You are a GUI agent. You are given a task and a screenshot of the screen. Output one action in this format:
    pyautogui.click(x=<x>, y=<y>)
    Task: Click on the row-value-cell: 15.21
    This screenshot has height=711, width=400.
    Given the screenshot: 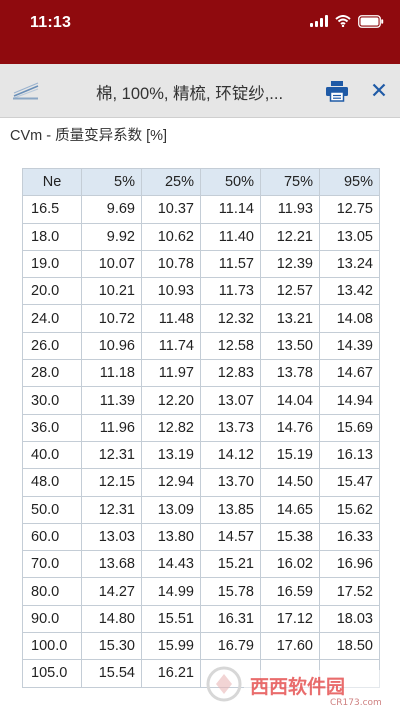 What is the action you would take?
    pyautogui.click(x=230, y=564)
    